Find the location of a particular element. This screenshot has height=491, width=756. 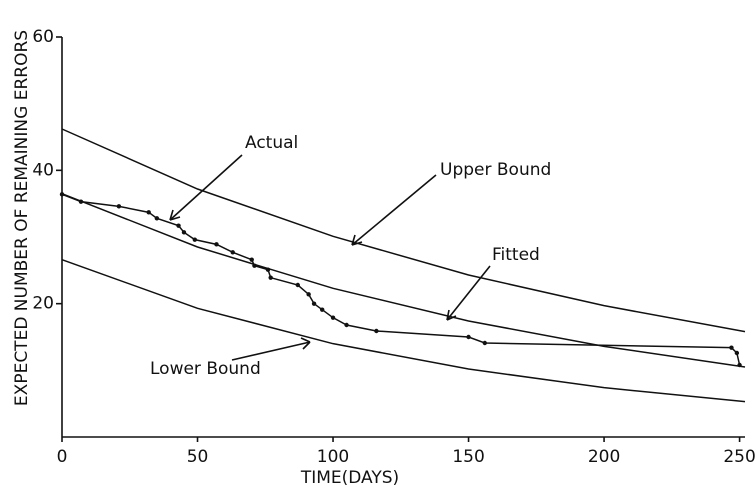

x-tick-label: 100 is located at coordinates (333, 457).